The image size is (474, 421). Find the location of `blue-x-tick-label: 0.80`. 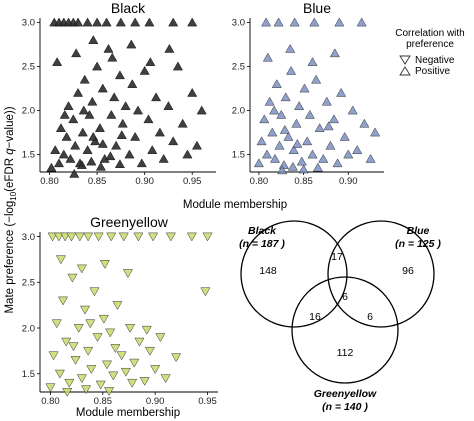

blue-x-tick-label: 0.80 is located at coordinates (259, 181).